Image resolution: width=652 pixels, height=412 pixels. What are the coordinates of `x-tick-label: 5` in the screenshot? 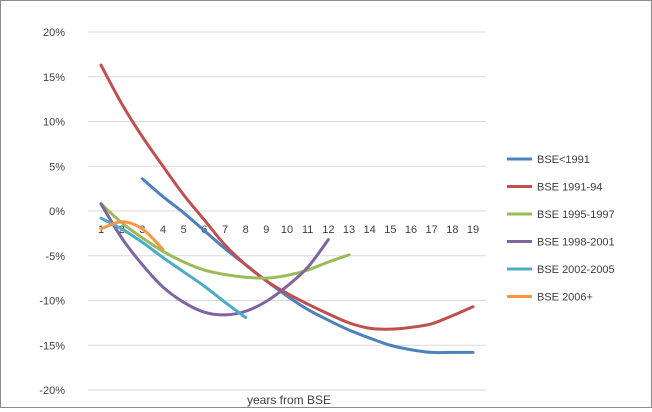 It's located at (184, 230).